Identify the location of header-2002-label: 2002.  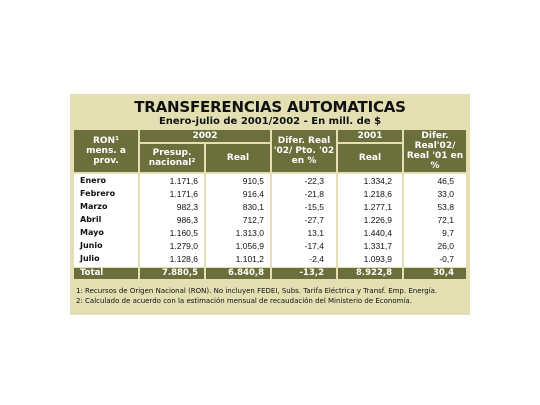
(205, 136).